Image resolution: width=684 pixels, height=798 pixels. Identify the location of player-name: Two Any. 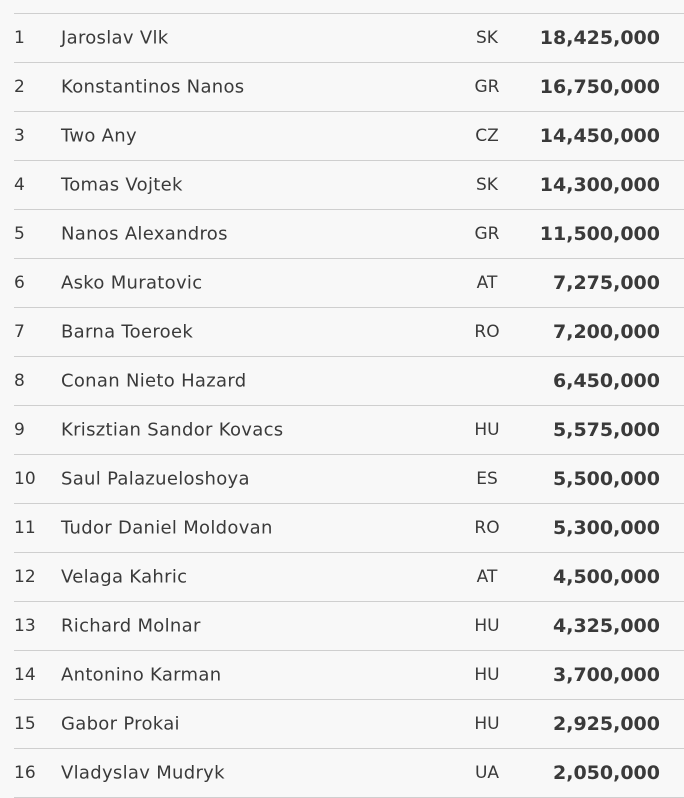
(99, 136).